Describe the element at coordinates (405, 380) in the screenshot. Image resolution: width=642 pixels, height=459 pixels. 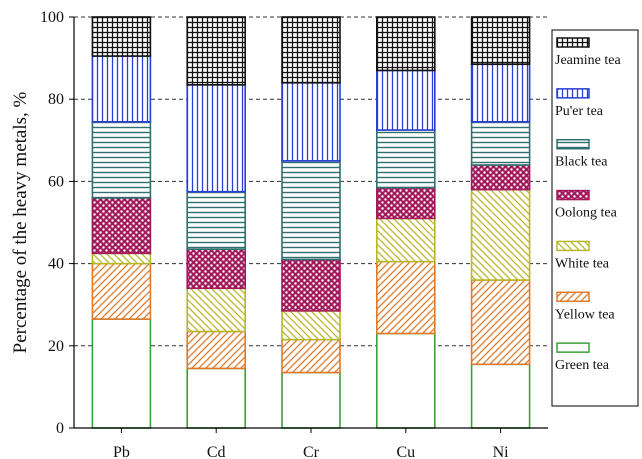
I see `bar-segment-cu-green-tea` at that location.